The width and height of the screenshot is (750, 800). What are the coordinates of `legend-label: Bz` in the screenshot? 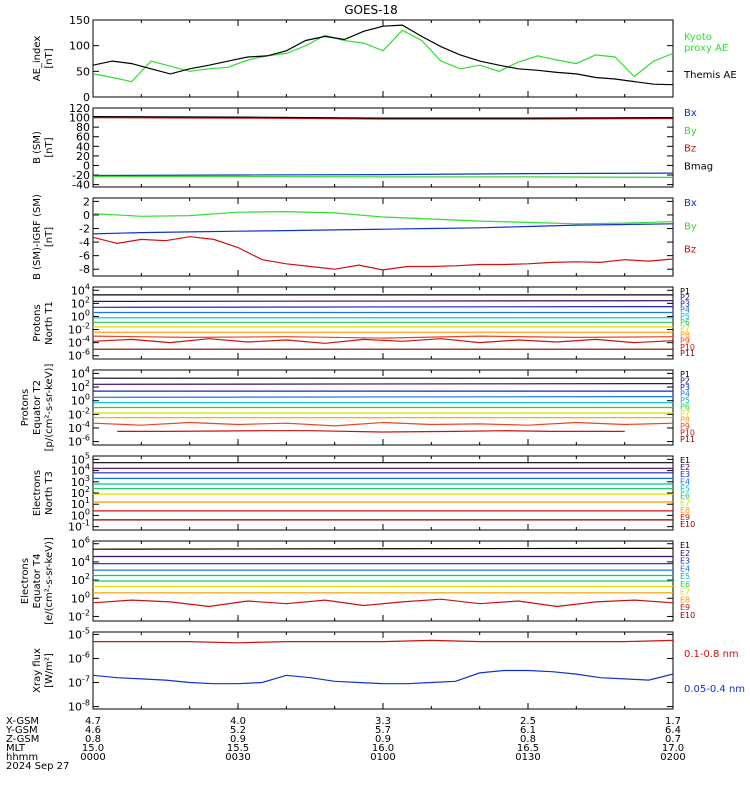 It's located at (690, 250).